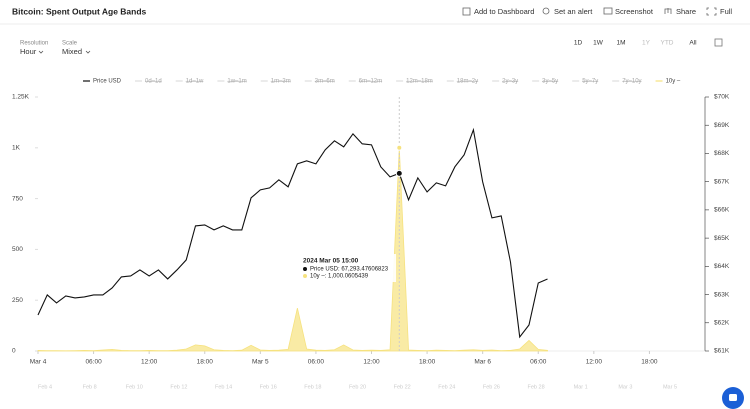 The height and width of the screenshot is (409, 750). What do you see at coordinates (722, 351) in the screenshot?
I see `y2-tick-label: $61K` at bounding box center [722, 351].